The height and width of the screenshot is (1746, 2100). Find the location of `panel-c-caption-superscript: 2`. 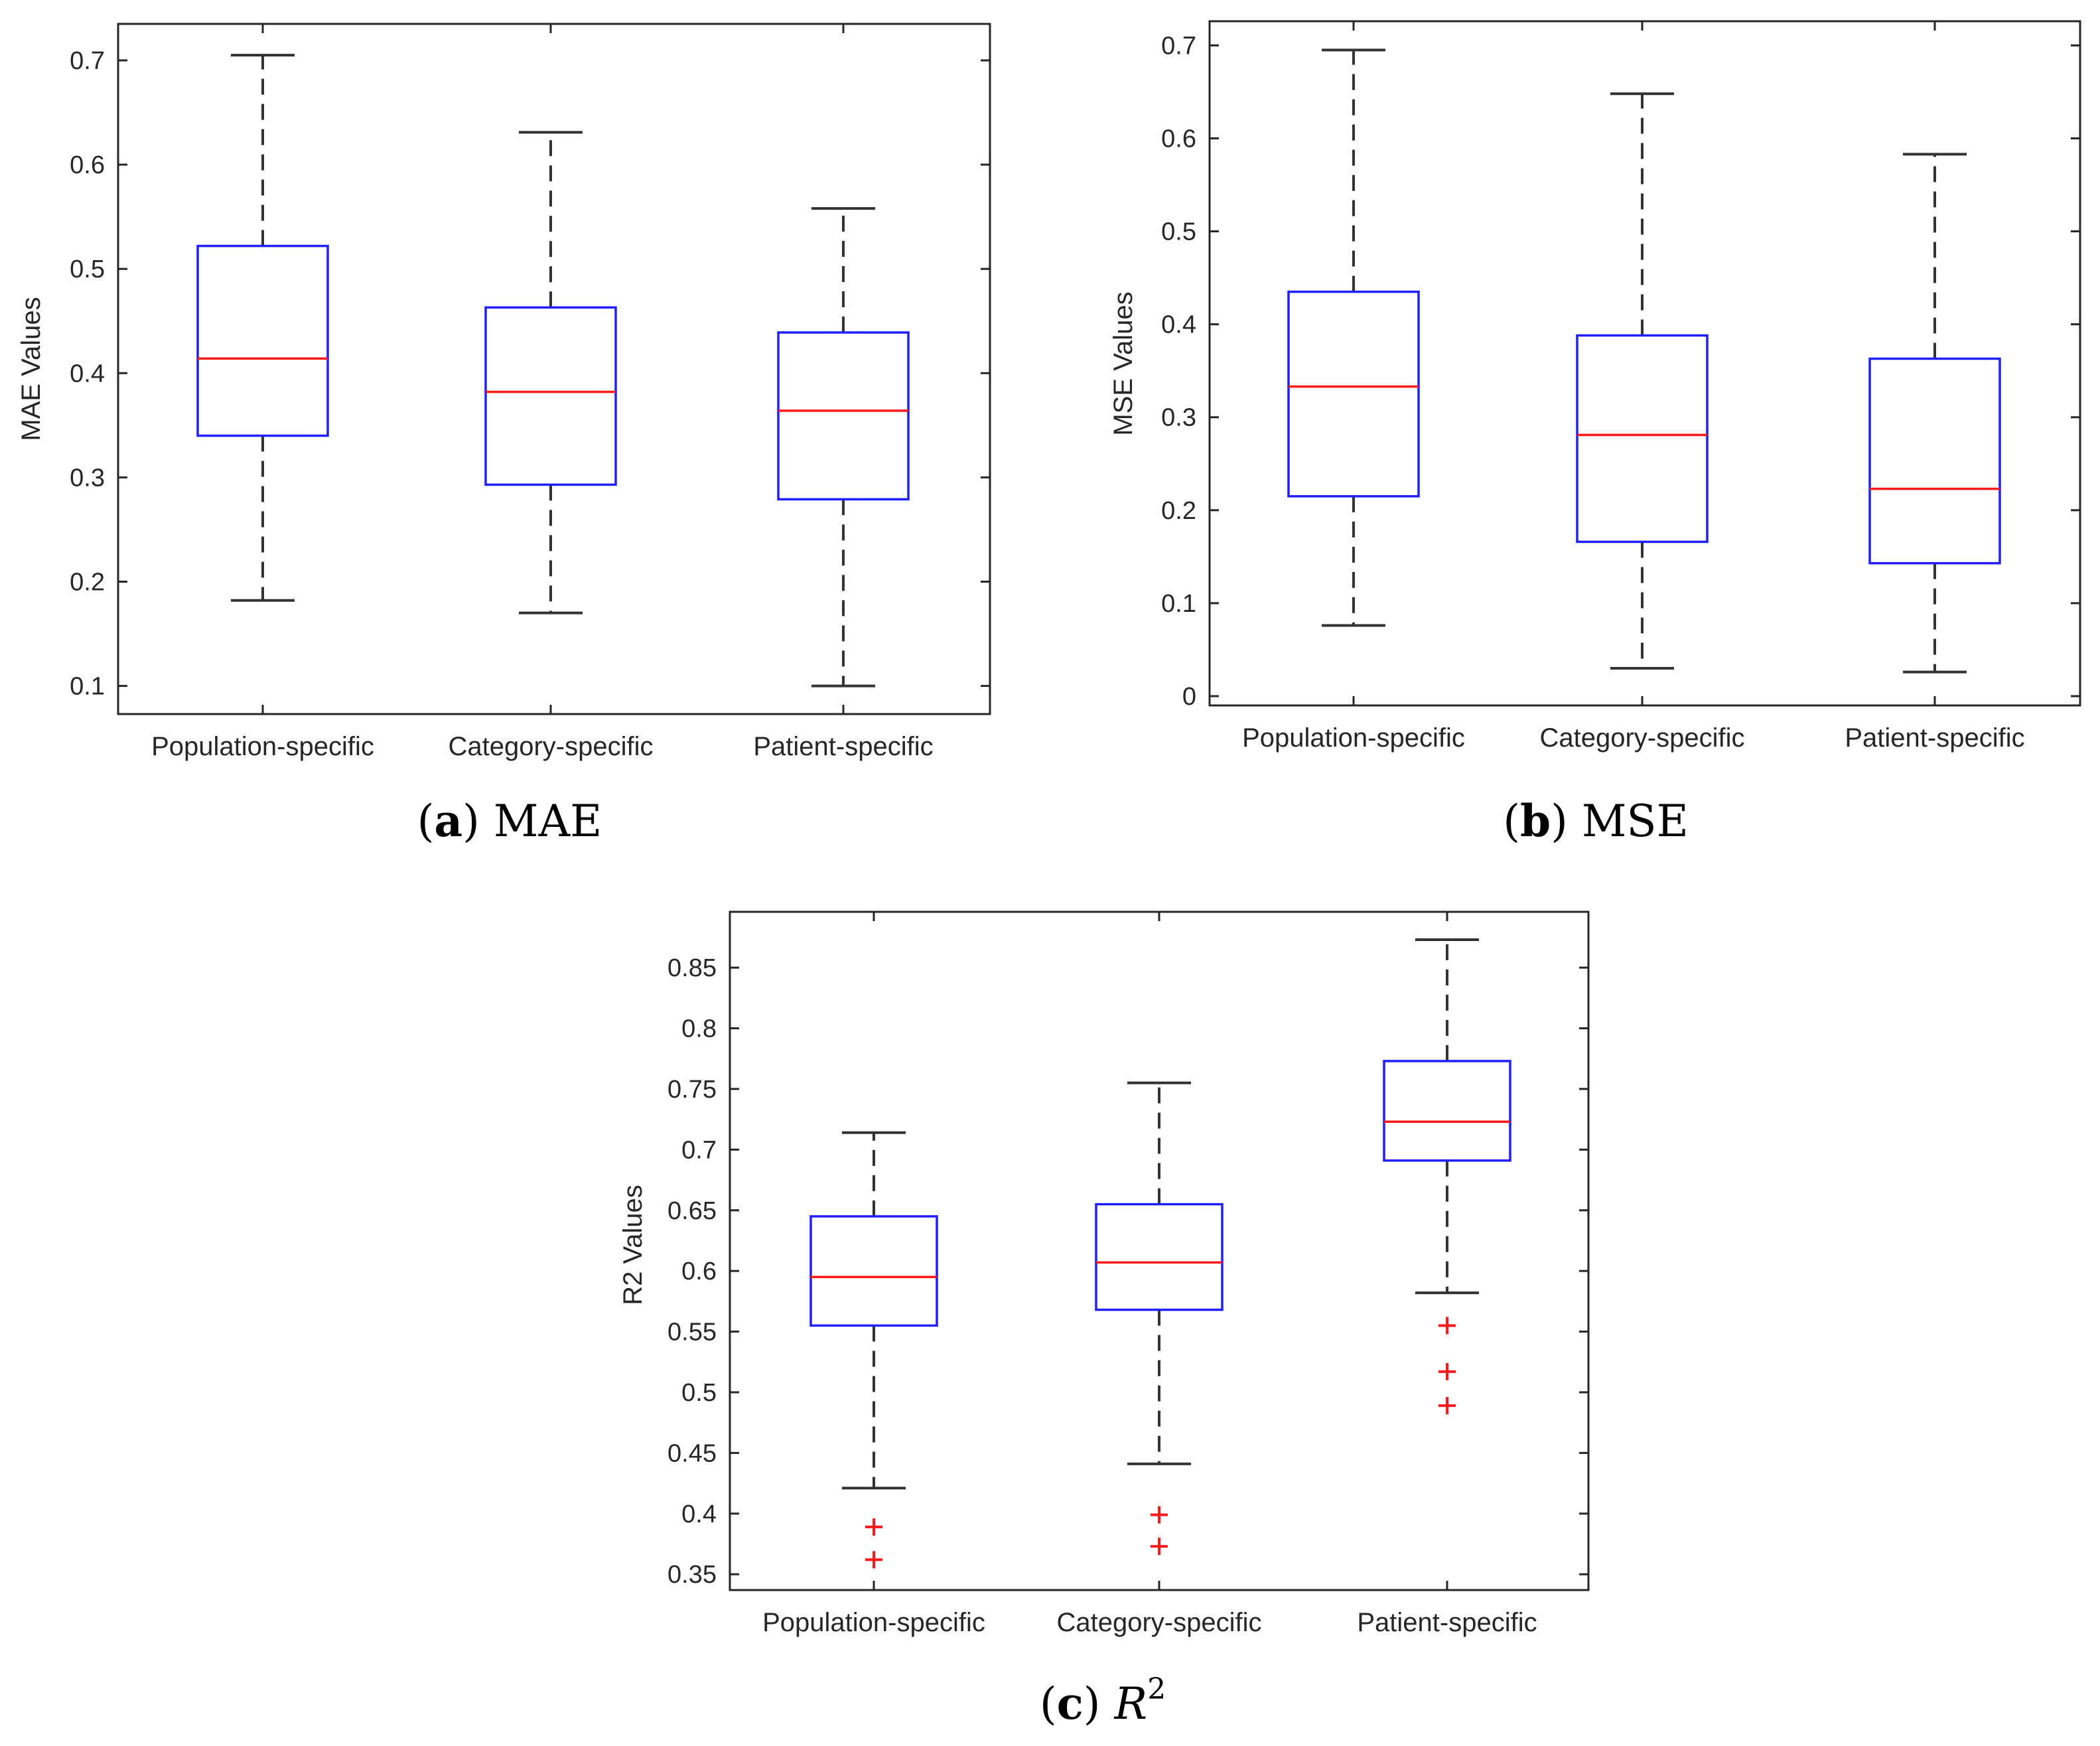

panel-c-caption-superscript: 2 is located at coordinates (1156, 1689).